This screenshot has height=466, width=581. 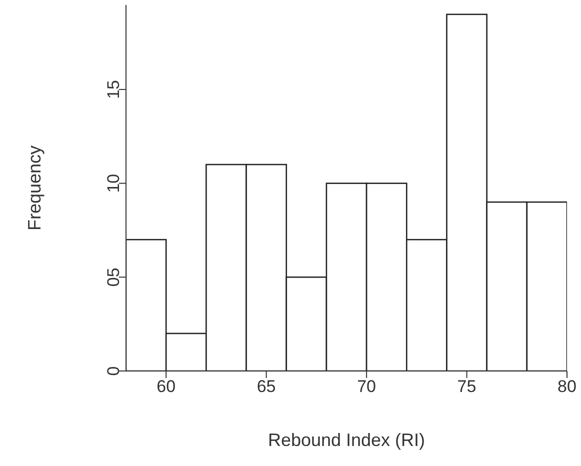 I want to click on x-axis-title: Rebound Index (RI), so click(x=347, y=440).